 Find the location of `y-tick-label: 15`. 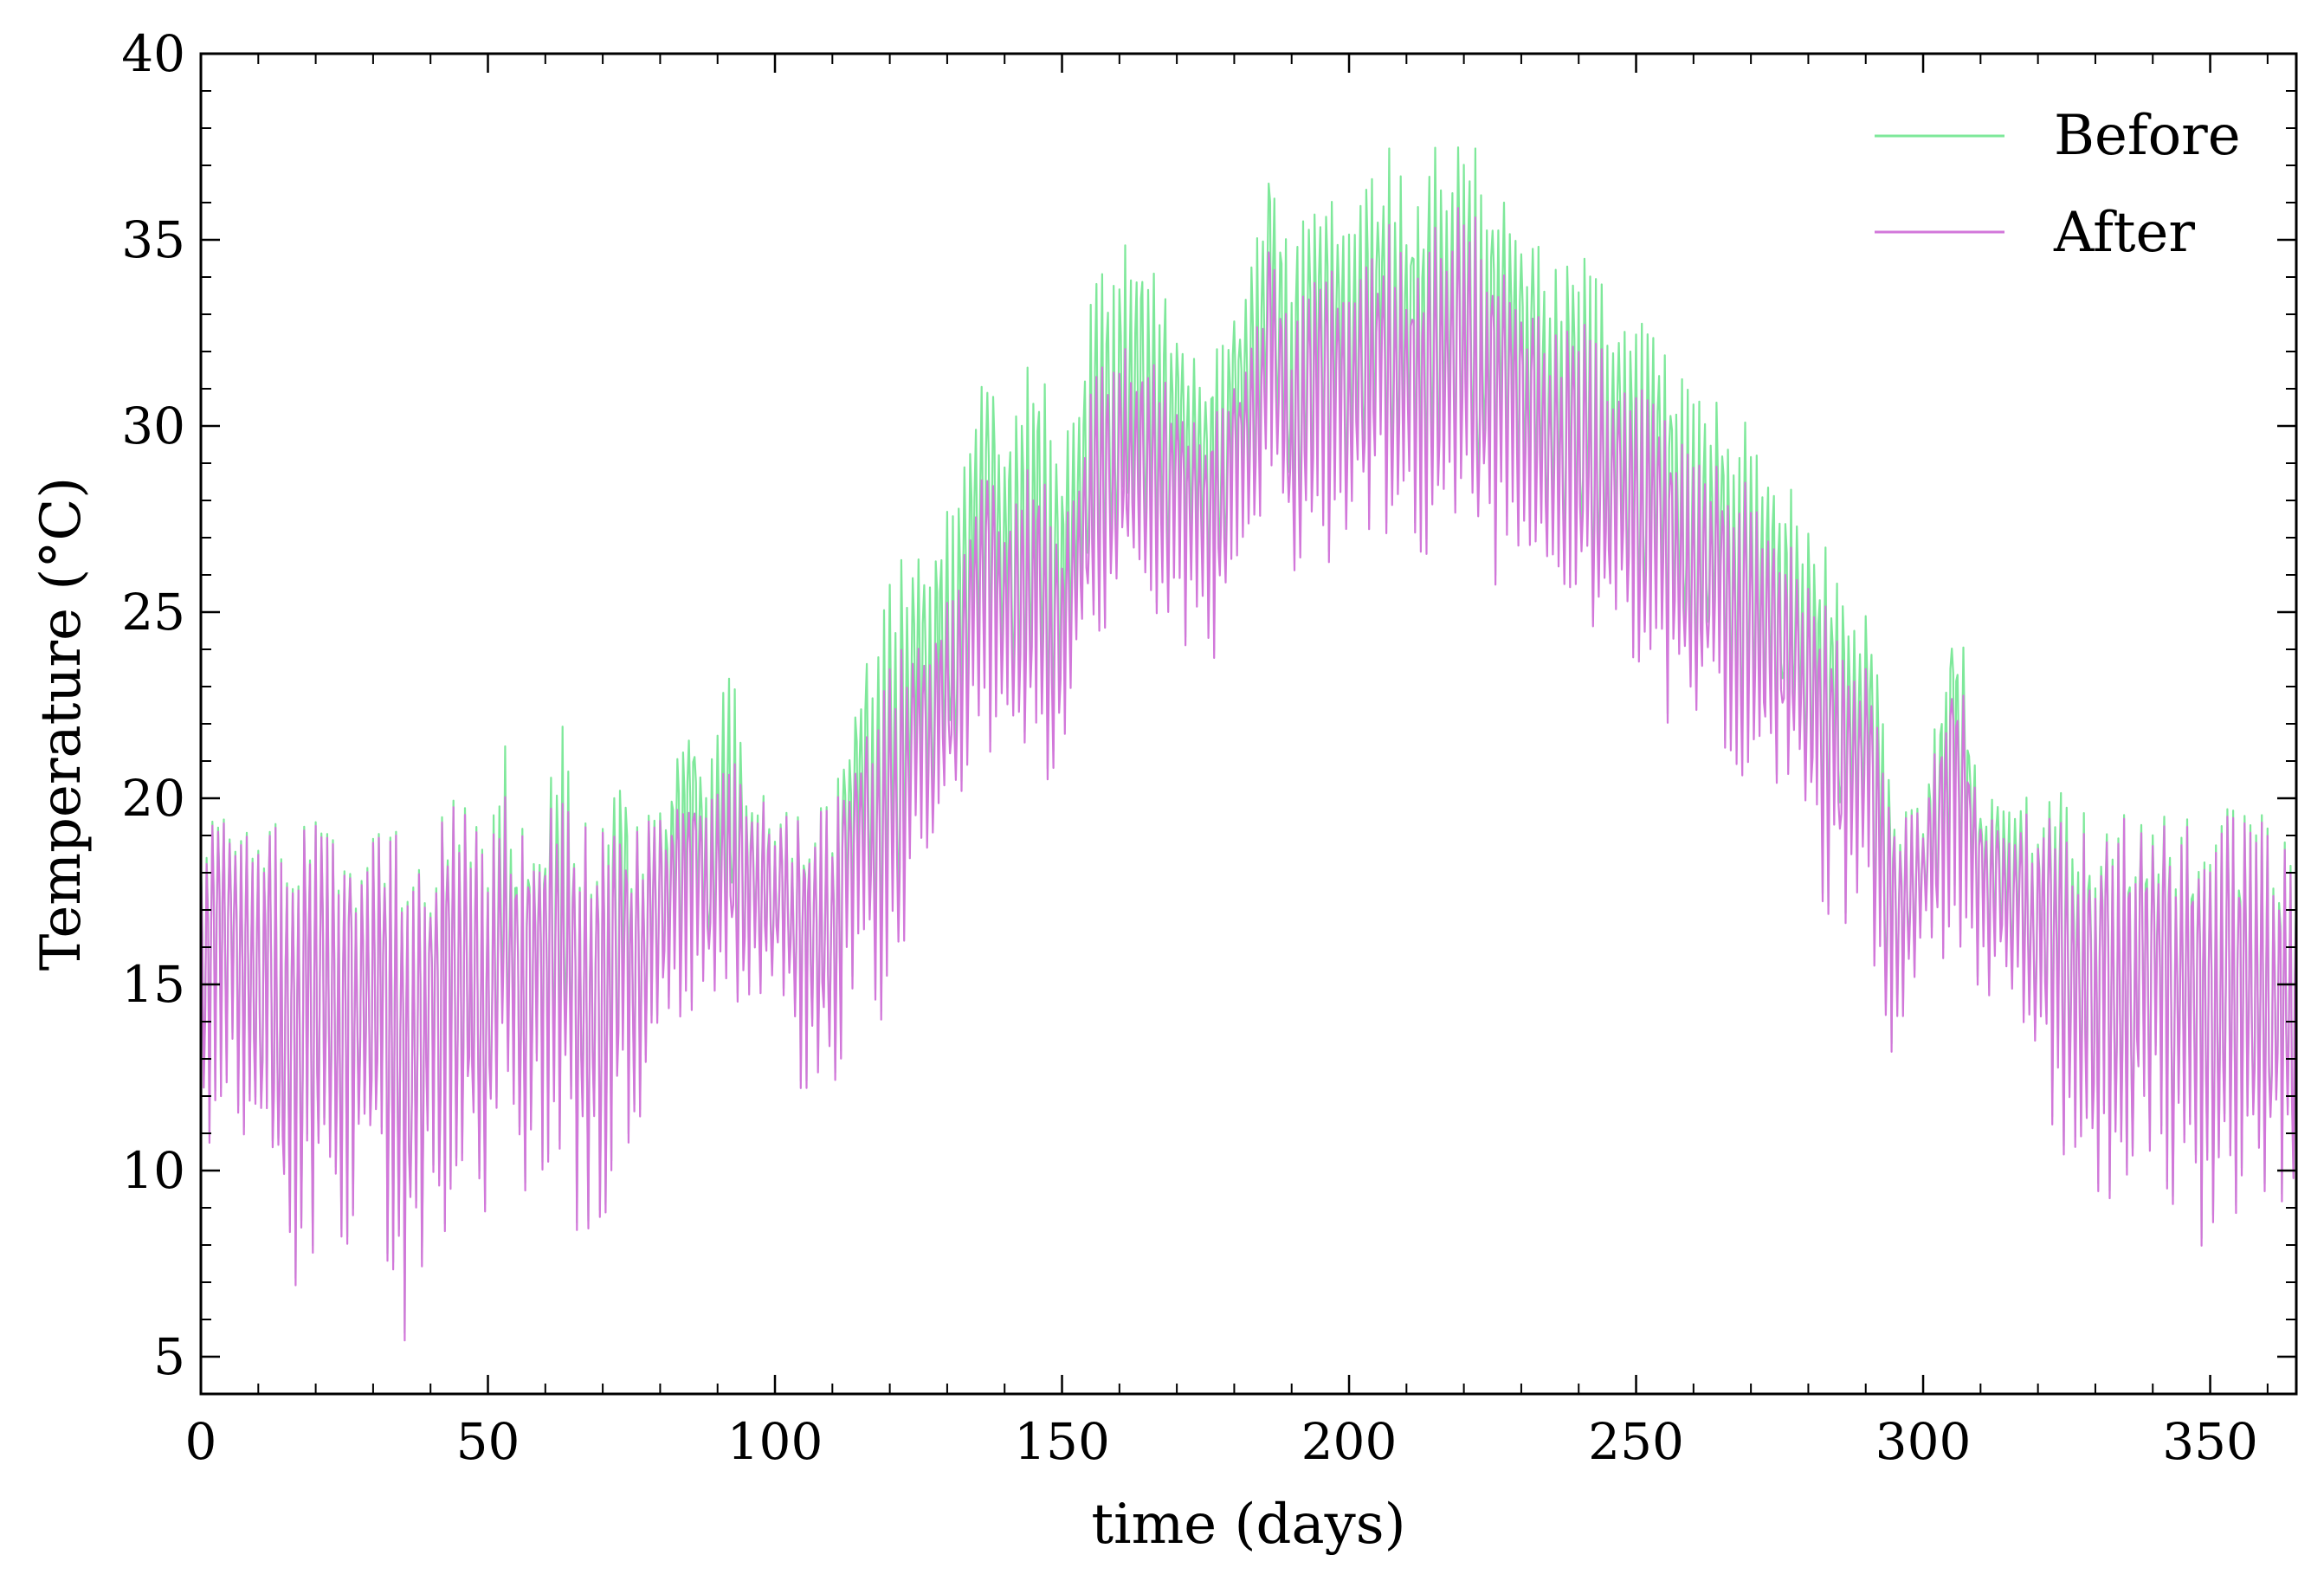

y-tick-label: 15 is located at coordinates (153, 984).